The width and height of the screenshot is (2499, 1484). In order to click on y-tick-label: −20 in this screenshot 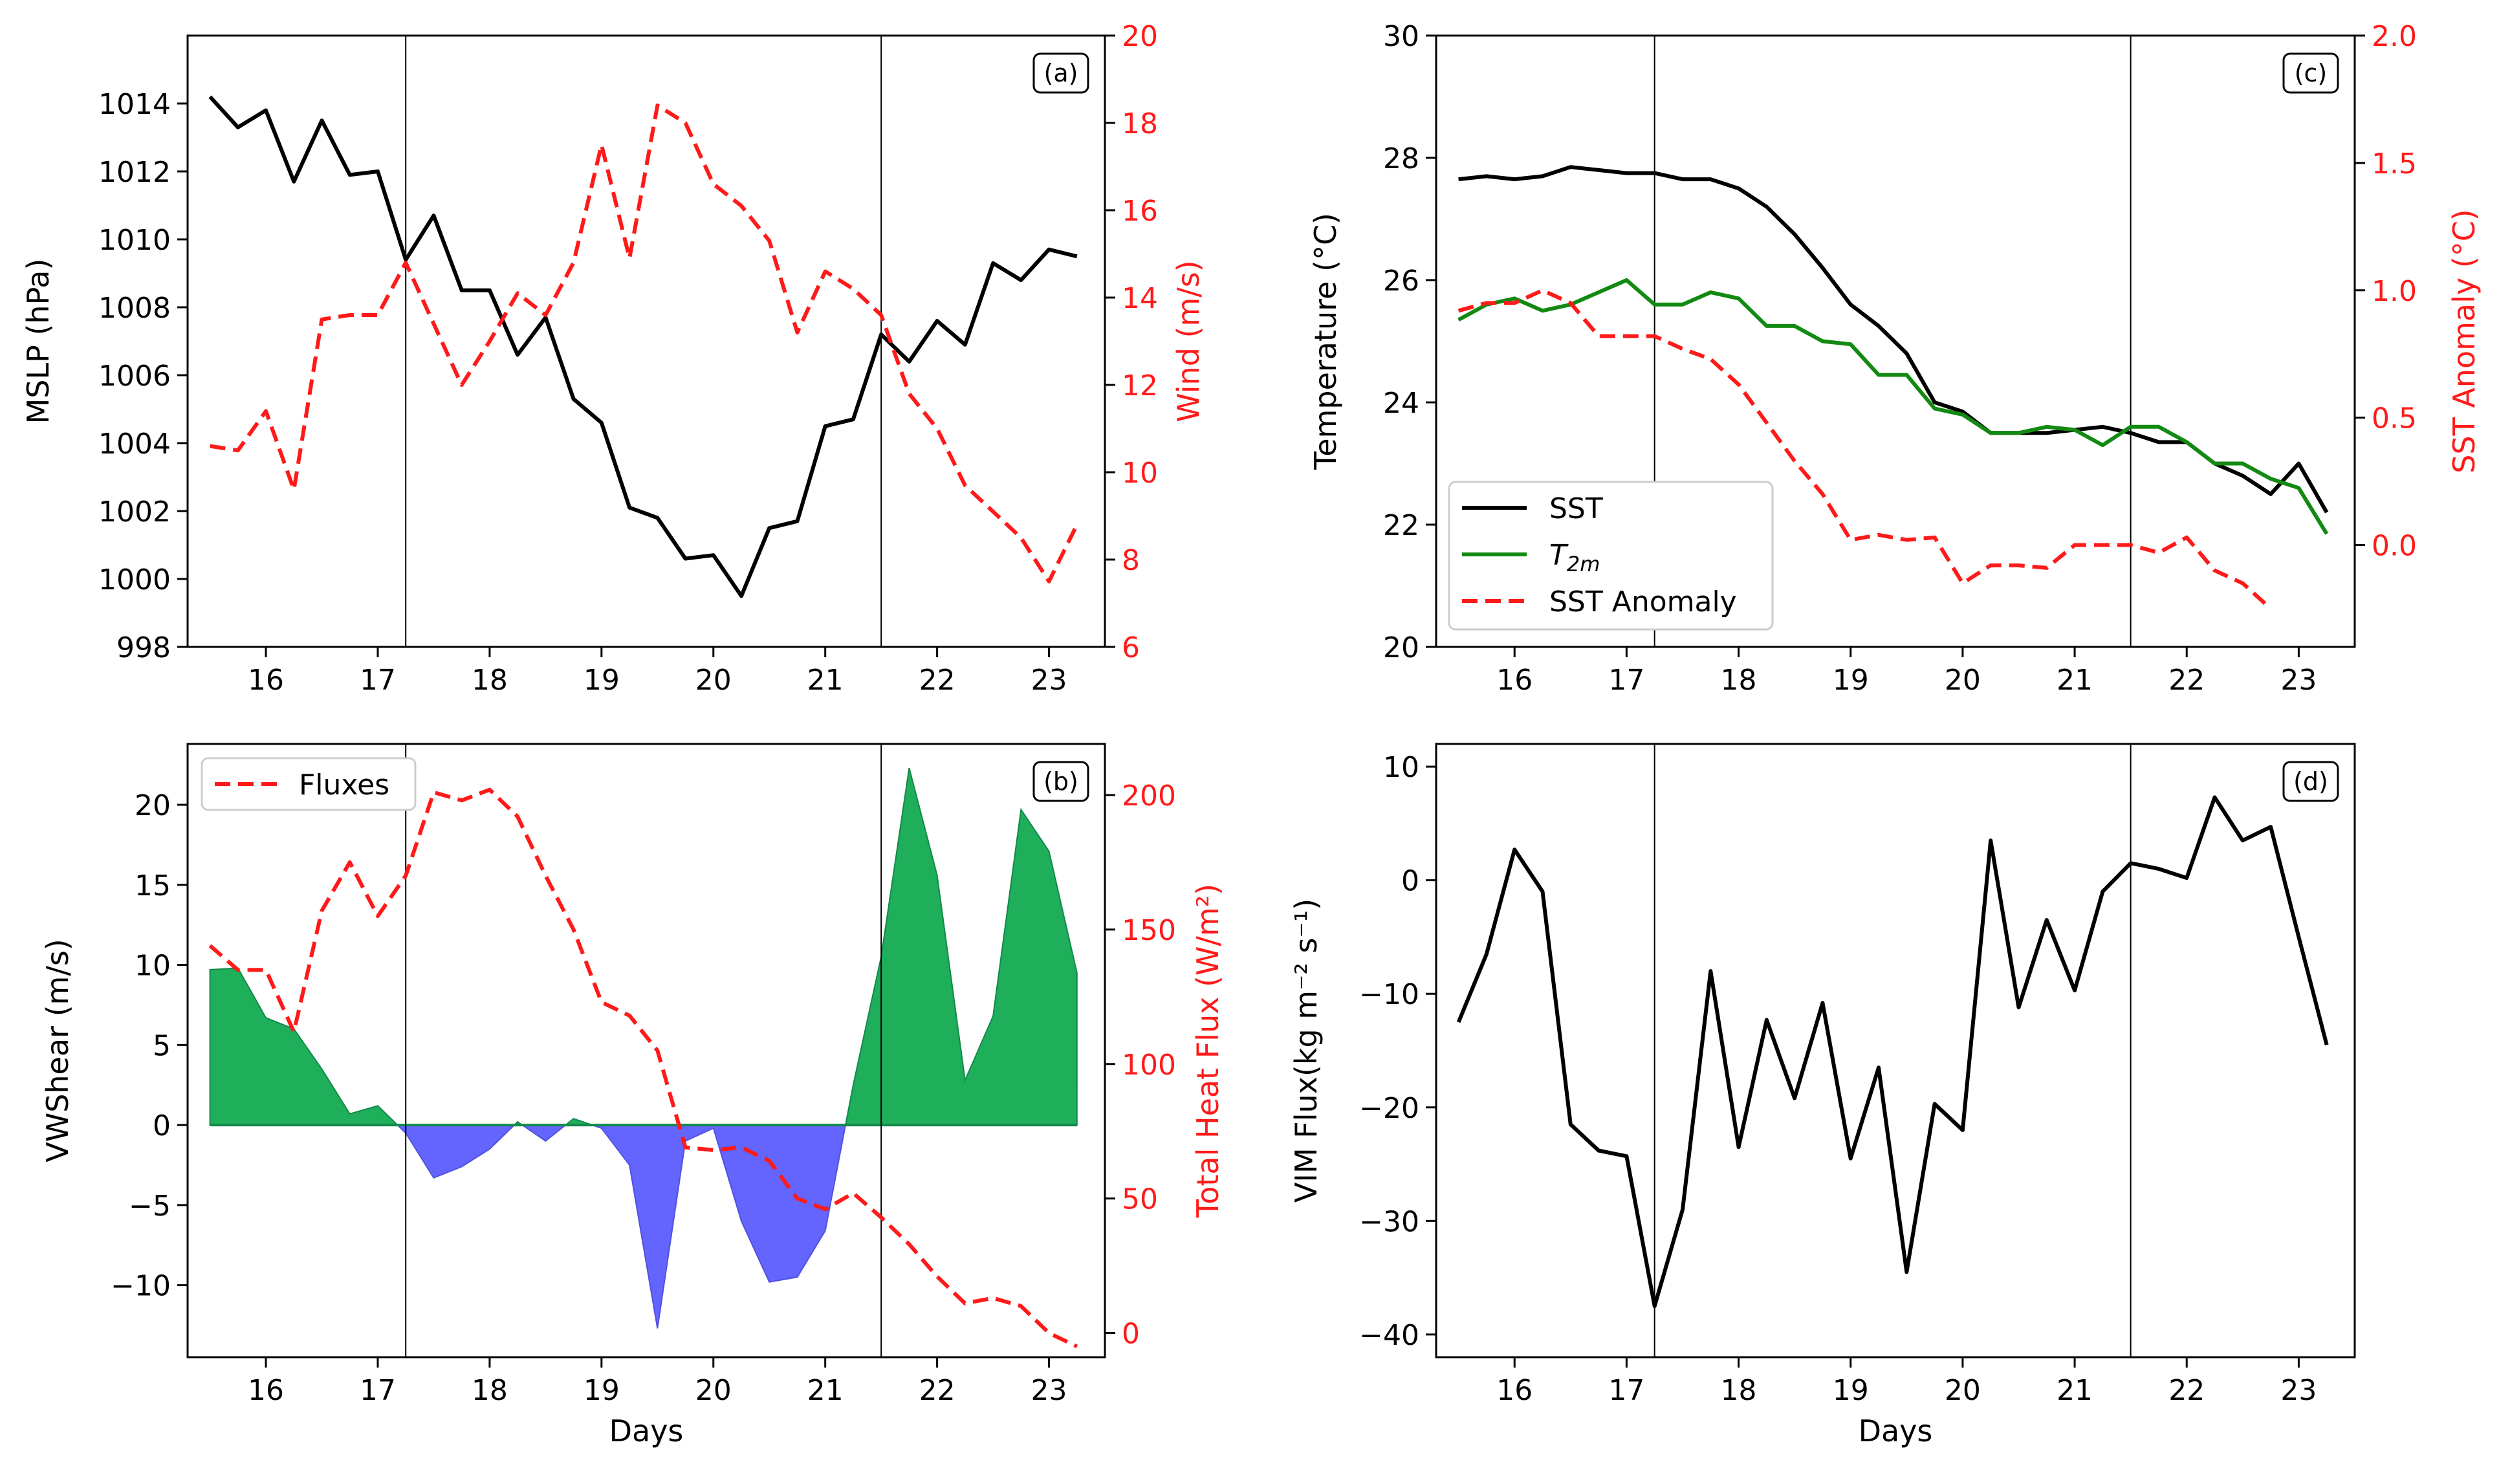, I will do `click(1389, 1108)`.